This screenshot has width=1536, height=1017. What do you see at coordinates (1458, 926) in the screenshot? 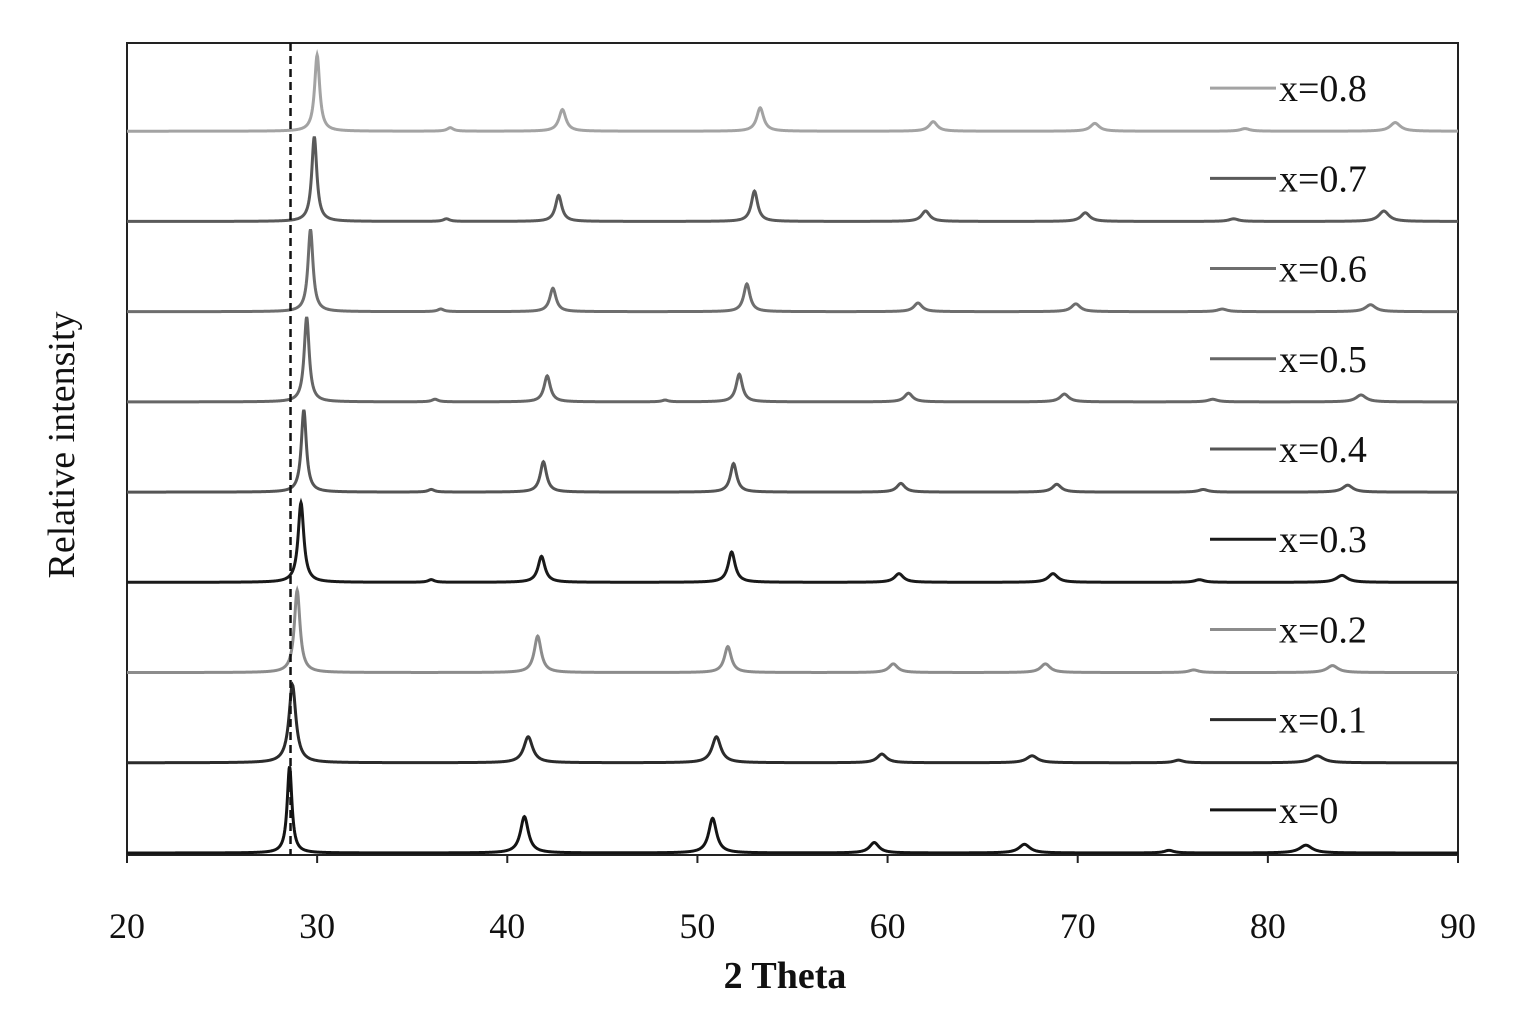
I see `x-tick-label: 90` at bounding box center [1458, 926].